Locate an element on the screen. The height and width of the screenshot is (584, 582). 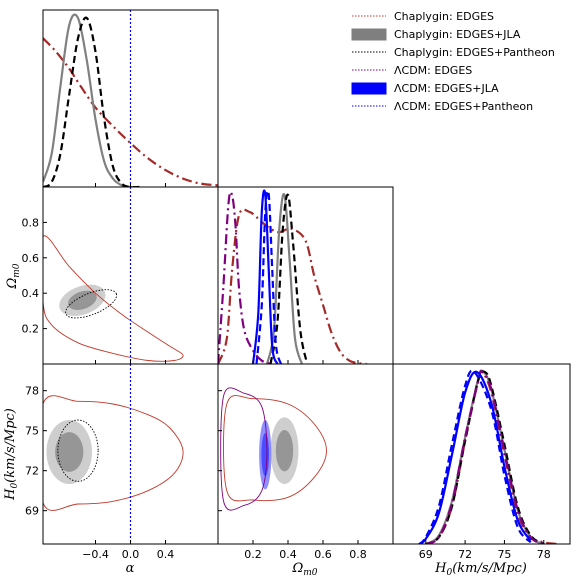
legend-entry-lambdacdm-edges: ΛCDM: EDGES is located at coordinates (412, 70).